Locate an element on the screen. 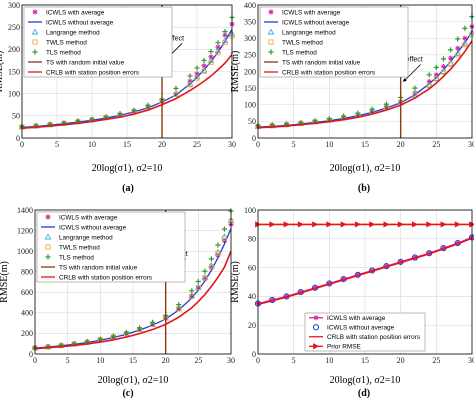 The image size is (474, 401). y-tick-label: 0 is located at coordinates (31, 354).